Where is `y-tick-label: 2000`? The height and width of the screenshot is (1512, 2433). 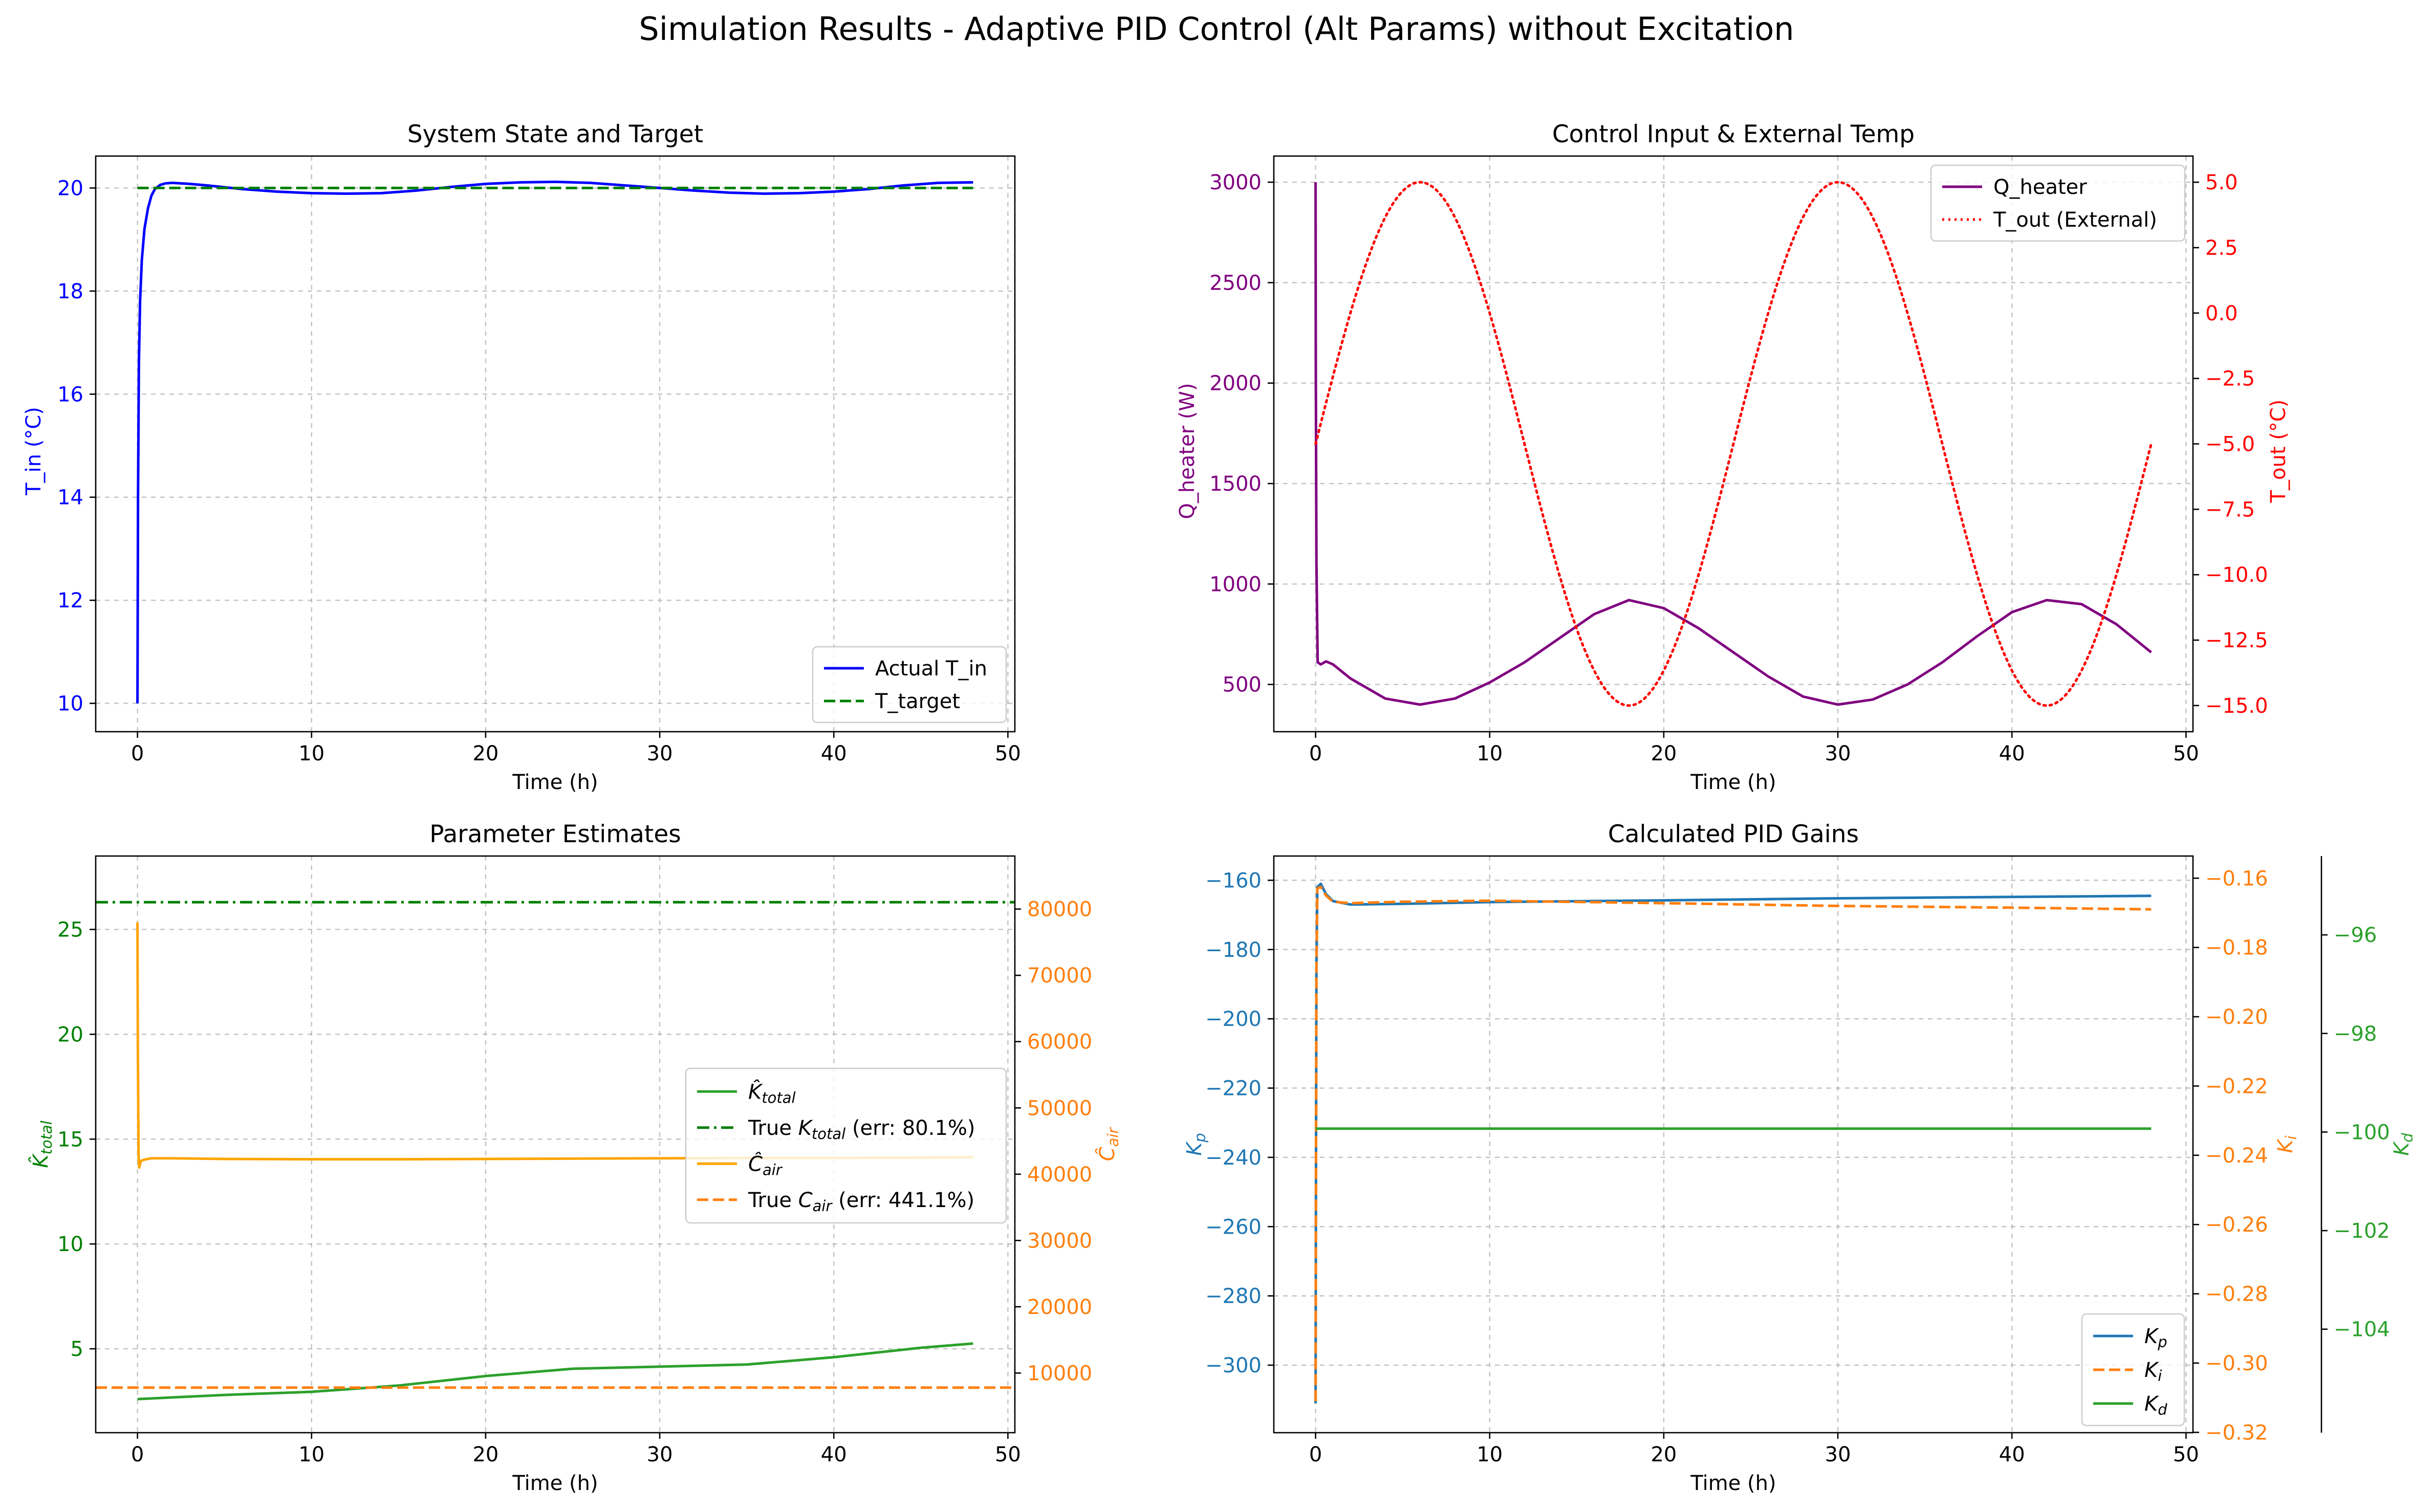
y-tick-label: 2000 is located at coordinates (1235, 384).